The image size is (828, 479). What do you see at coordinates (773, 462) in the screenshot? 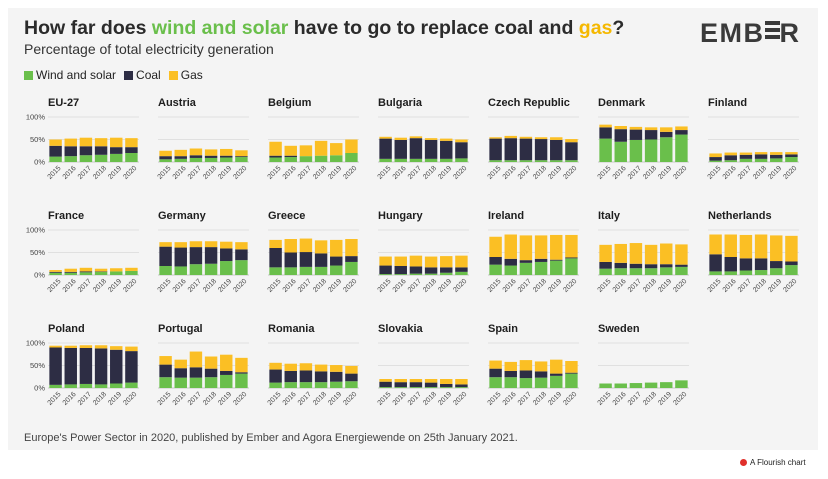
I see `flourish-credit: A Flourish chart` at bounding box center [773, 462].